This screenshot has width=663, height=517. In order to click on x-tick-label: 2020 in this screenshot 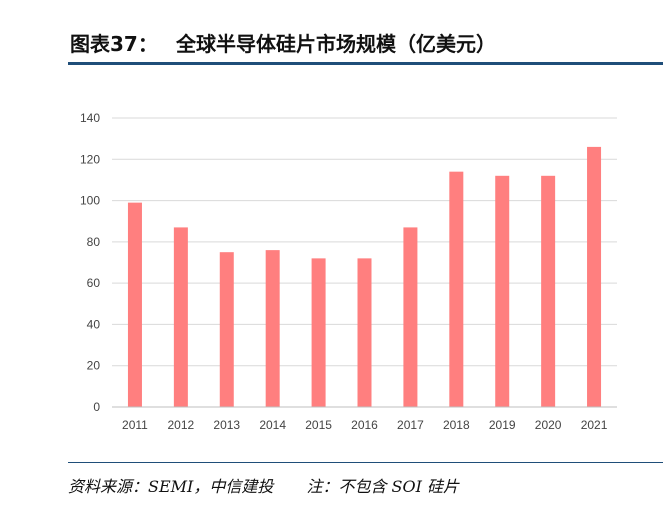, I will do `click(548, 425)`.